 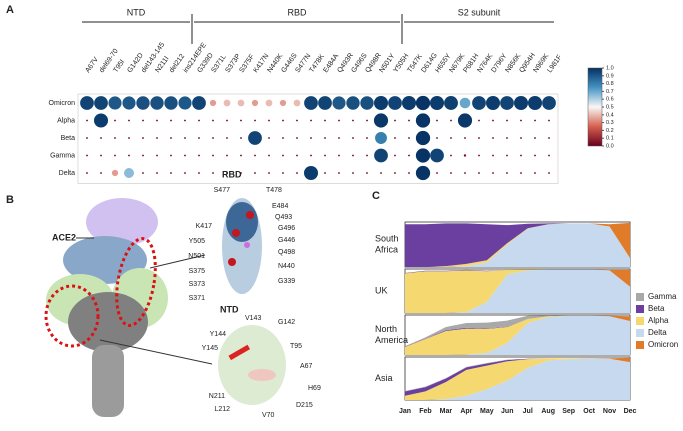 What do you see at coordinates (387, 244) in the screenshot?
I see `region-label: South Africa` at bounding box center [387, 244].